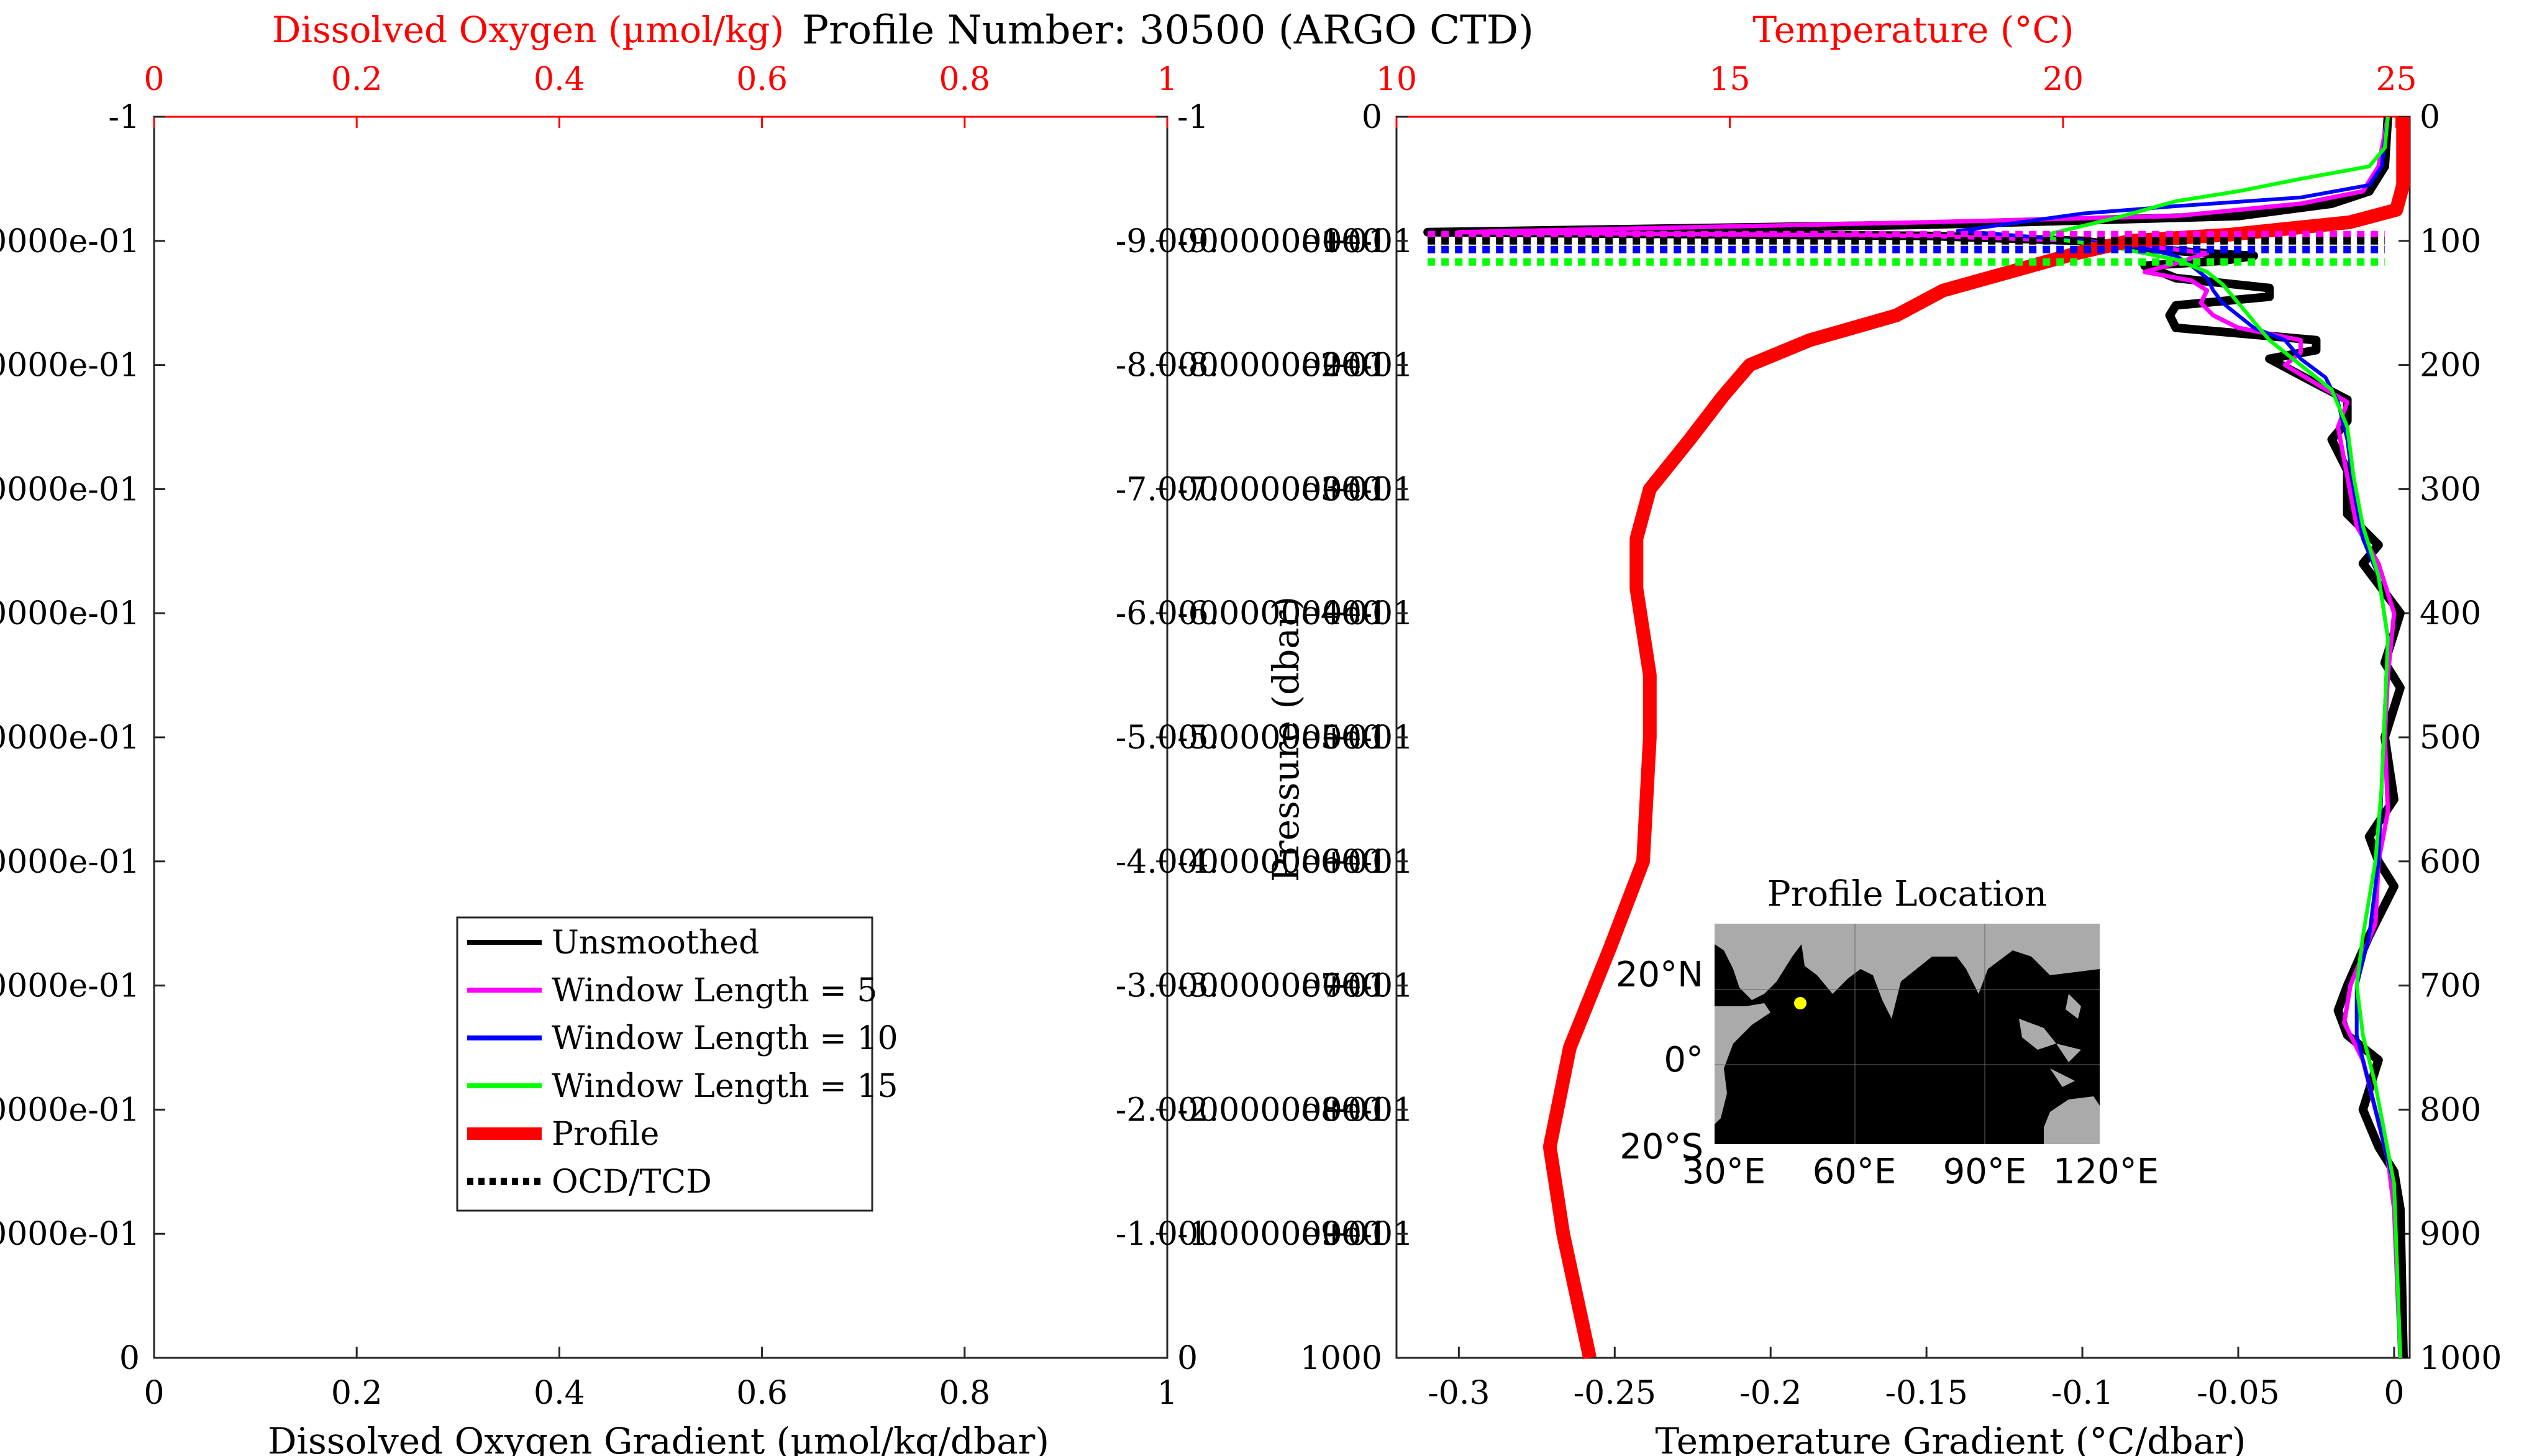 The height and width of the screenshot is (1456, 2524). I want to click on oxygen-right-tick-label: -1, so click(1193, 117).